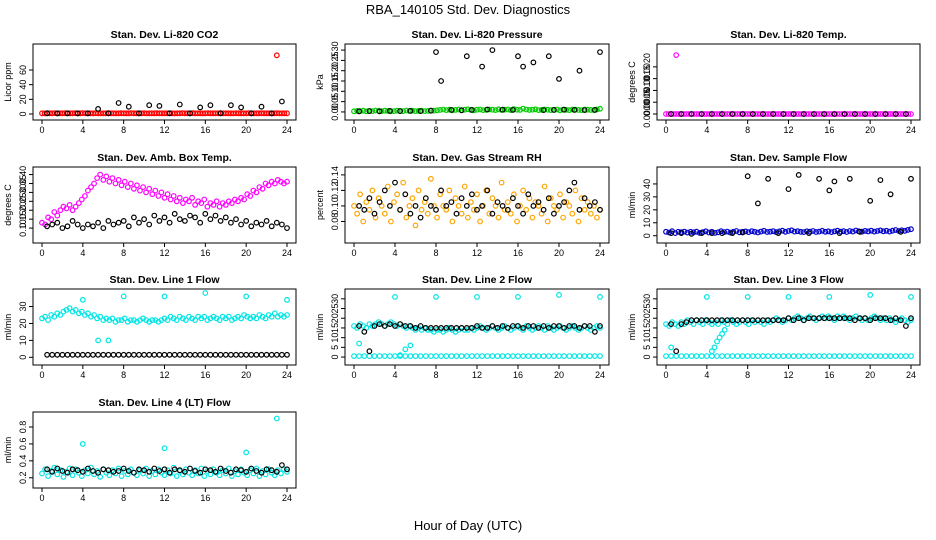 The width and height of the screenshot is (936, 540). What do you see at coordinates (788, 35) in the screenshot?
I see `panel-title: Stan. Dev. Li-820 Temp.` at bounding box center [788, 35].